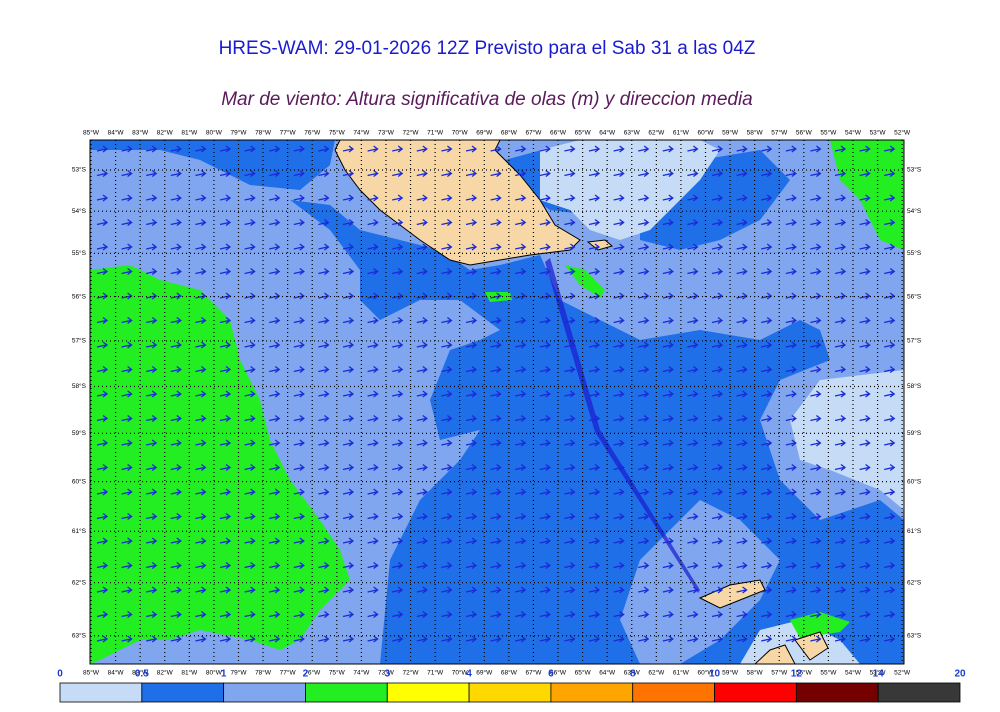 The image size is (1000, 712). Describe the element at coordinates (263, 673) in the screenshot. I see `lon-label: 78°W` at that location.